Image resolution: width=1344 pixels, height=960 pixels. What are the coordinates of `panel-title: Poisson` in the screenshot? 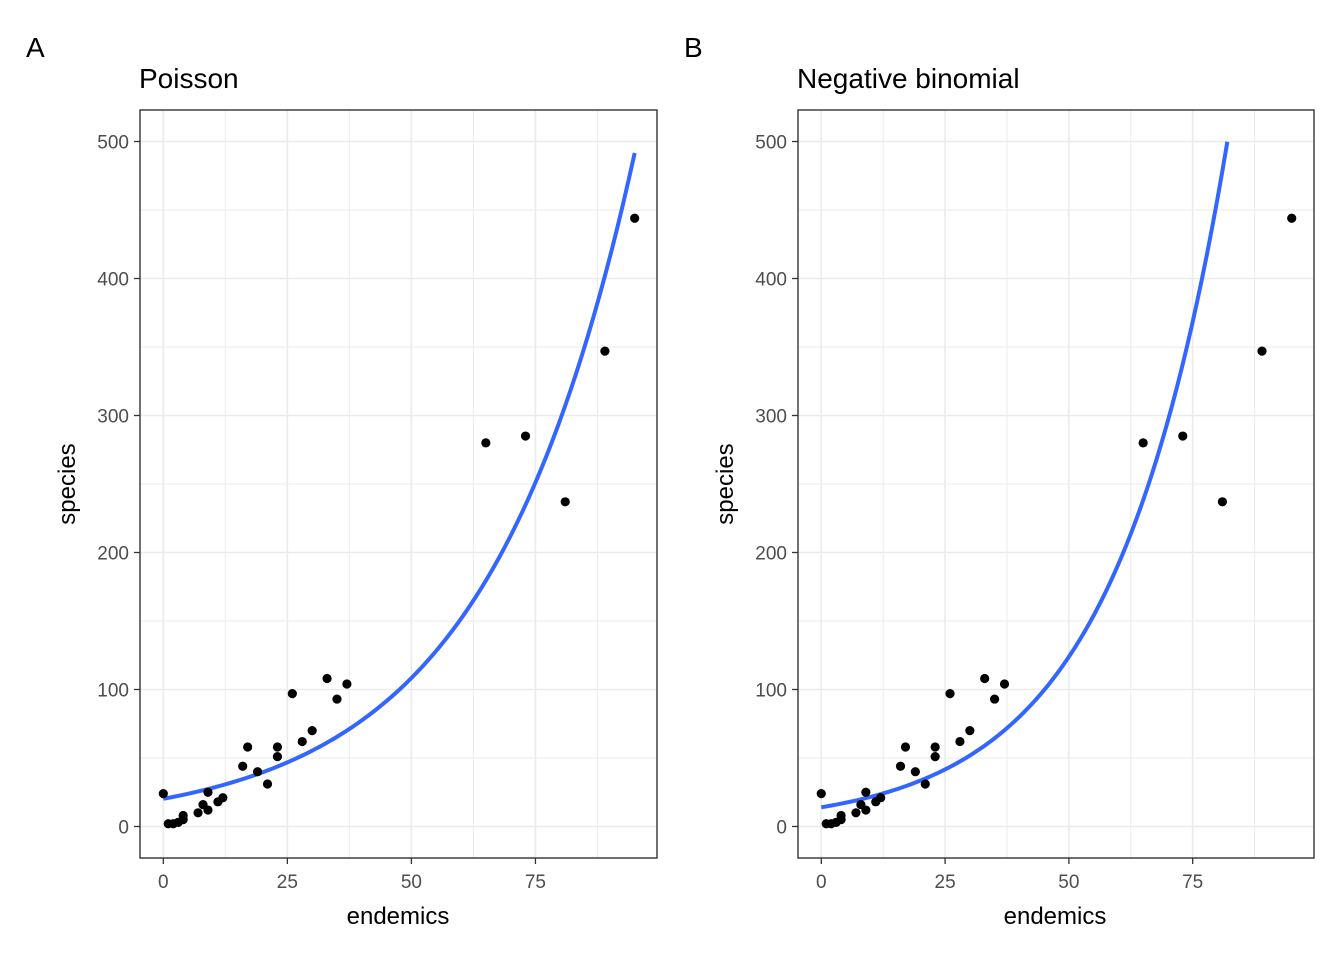 It's located at (189, 78).